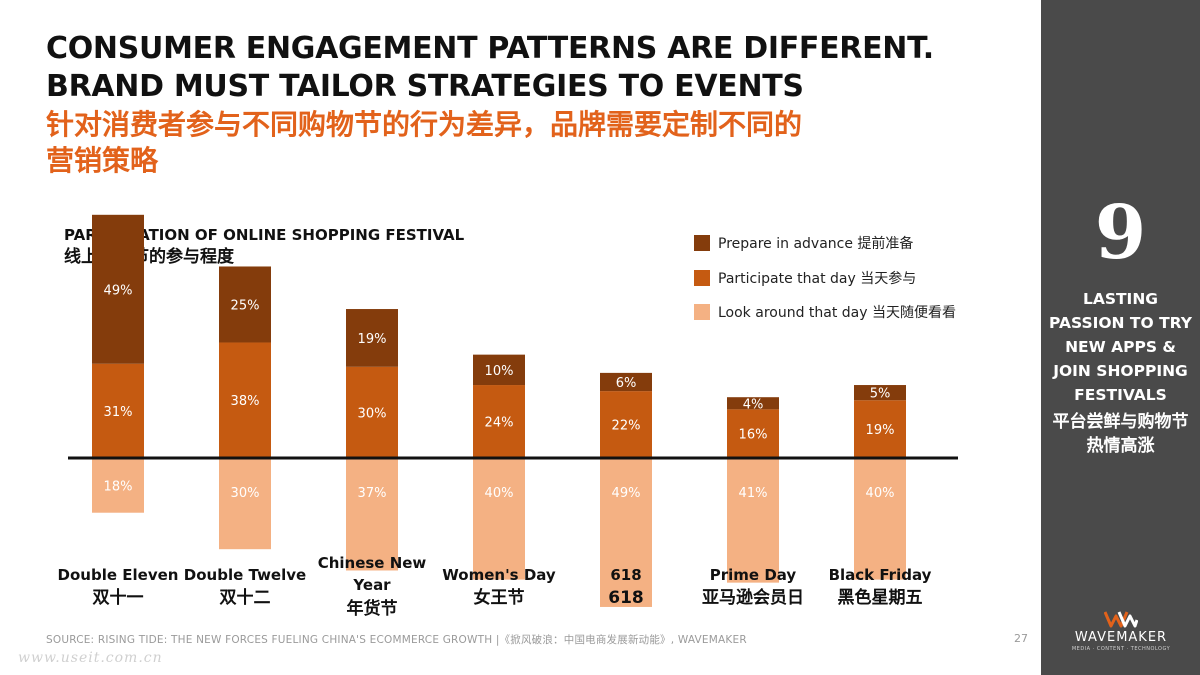 The width and height of the screenshot is (1200, 675). What do you see at coordinates (880, 493) in the screenshot?
I see `data-label-look-around-7: 40%` at bounding box center [880, 493].